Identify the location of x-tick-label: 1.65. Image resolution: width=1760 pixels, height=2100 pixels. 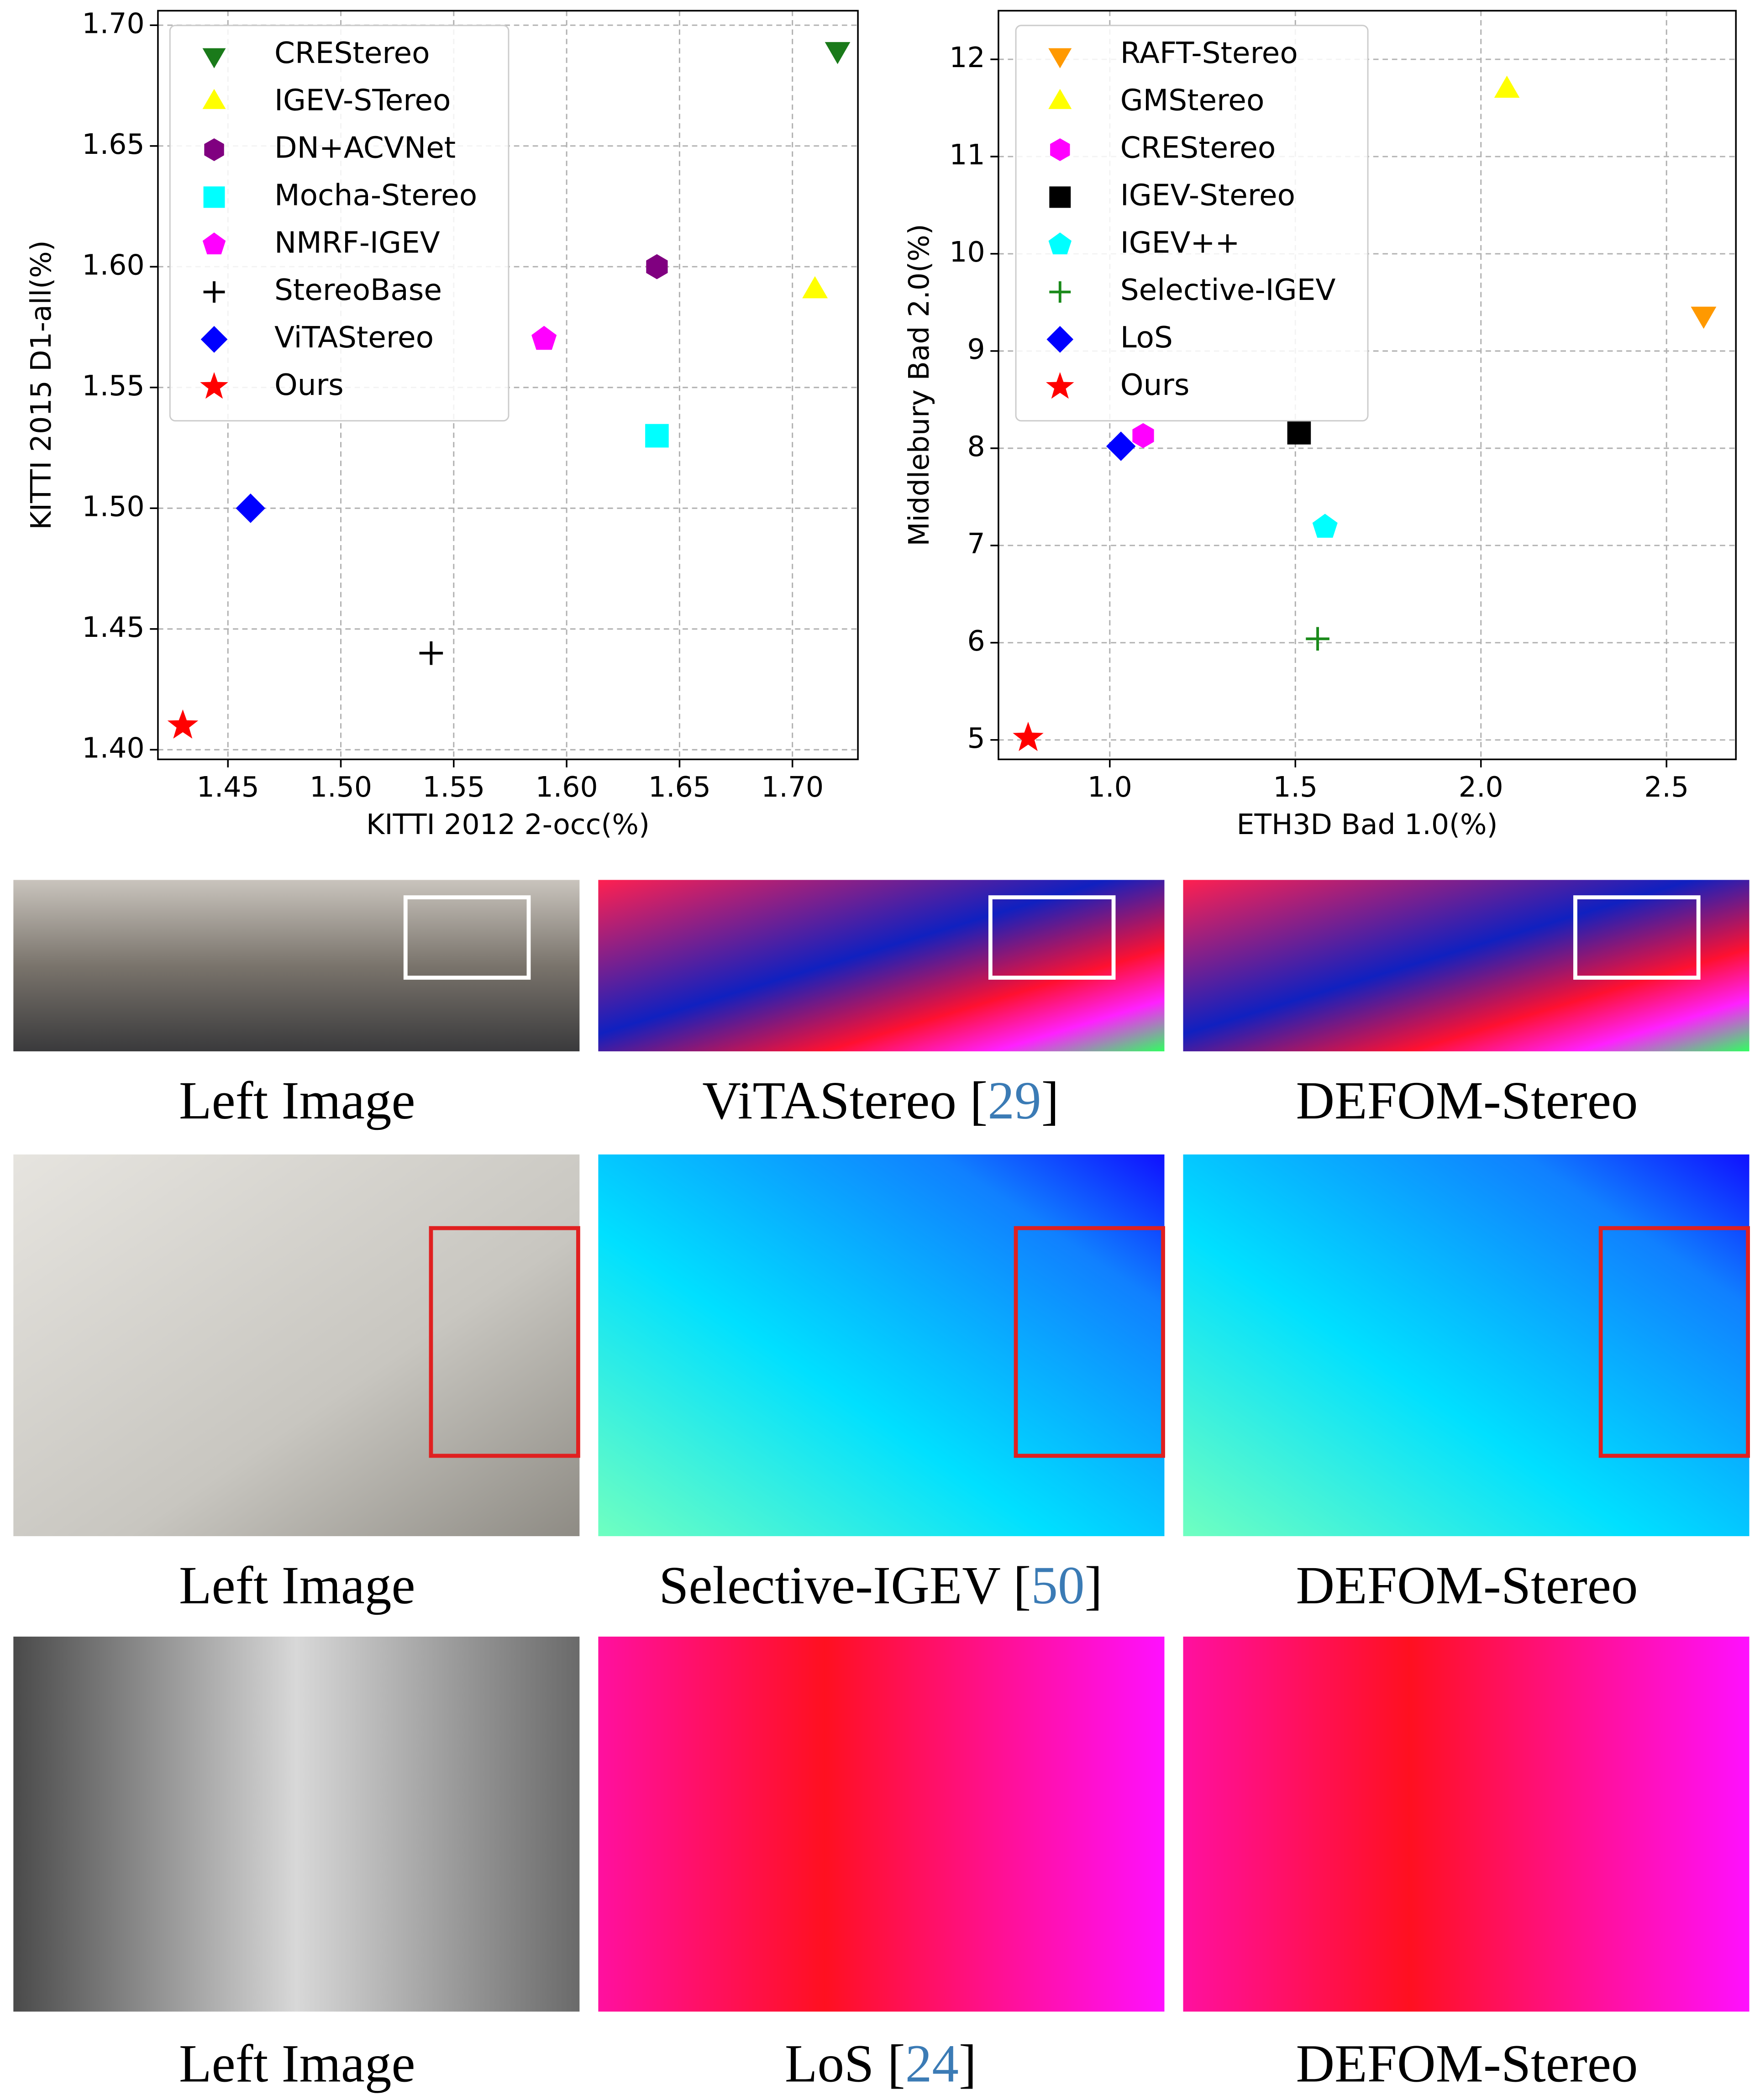
(679, 787).